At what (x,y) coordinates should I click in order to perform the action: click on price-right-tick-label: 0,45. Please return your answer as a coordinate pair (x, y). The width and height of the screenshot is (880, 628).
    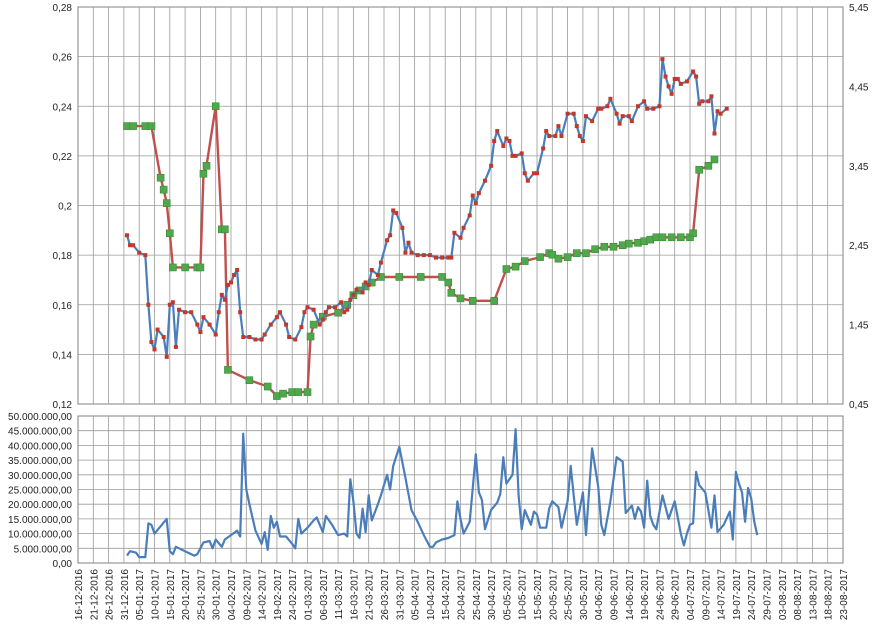
    Looking at the image, I should click on (859, 405).